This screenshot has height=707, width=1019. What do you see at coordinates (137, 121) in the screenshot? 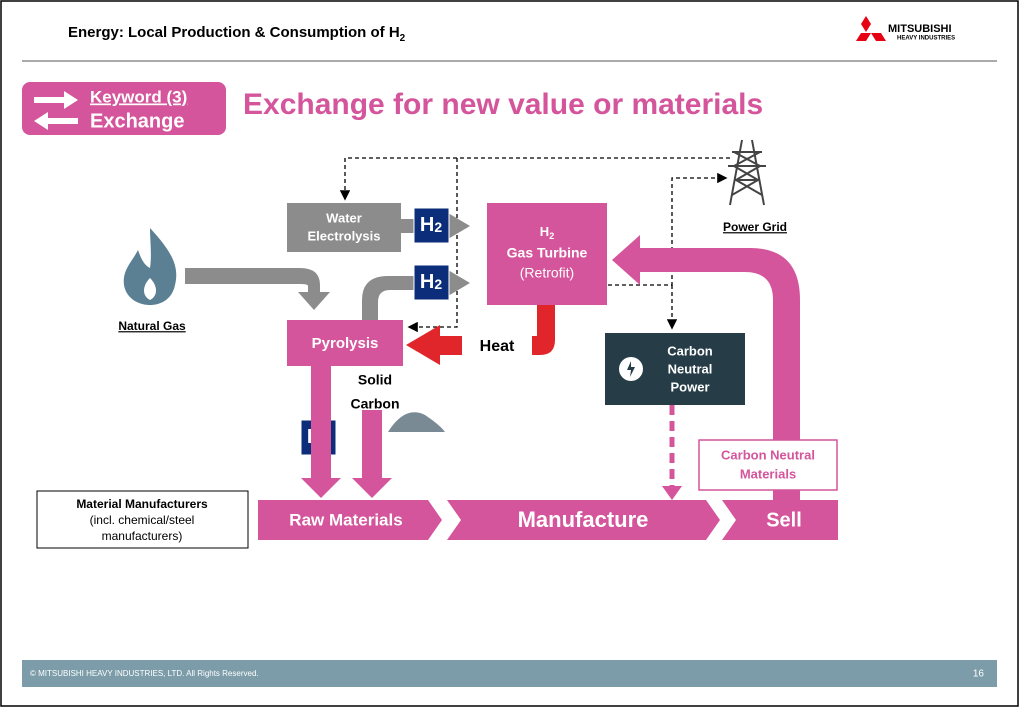
I see `keyword-word: Exchange` at bounding box center [137, 121].